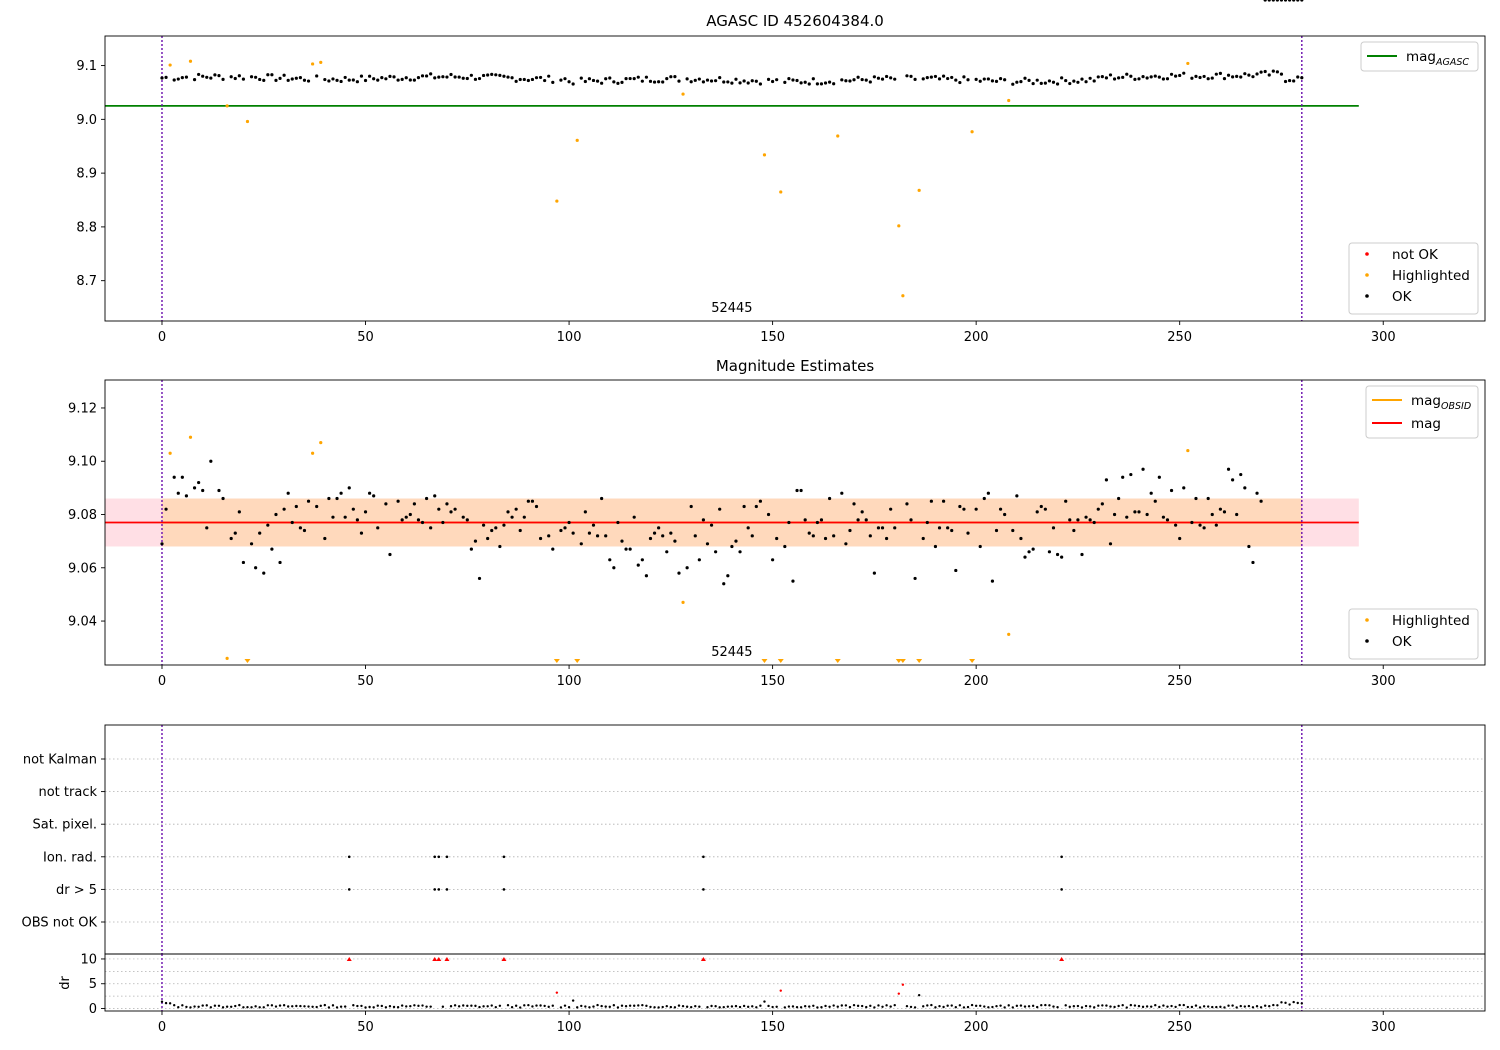 The height and width of the screenshot is (1050, 1500). Describe the element at coordinates (76, 890) in the screenshot. I see `flag-row-label: dr > 5` at that location.